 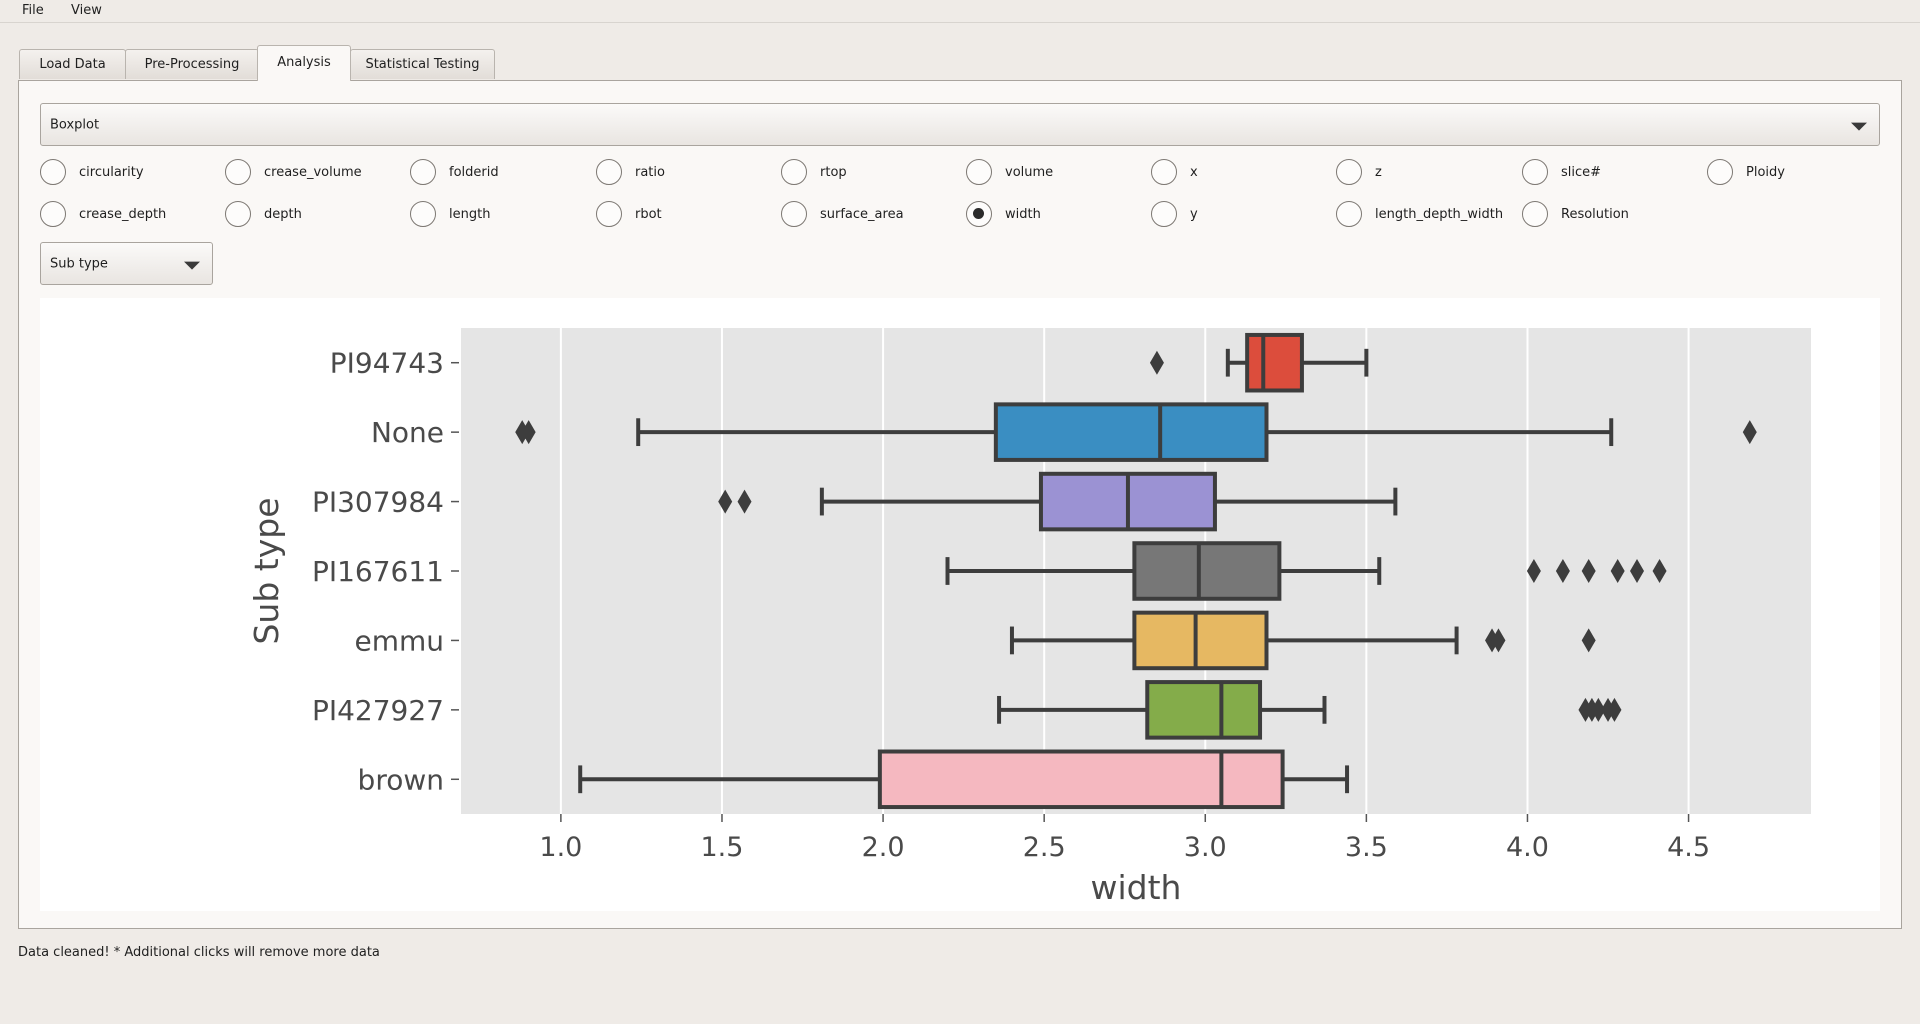 What do you see at coordinates (111, 172) in the screenshot?
I see `radio-label: circularity` at bounding box center [111, 172].